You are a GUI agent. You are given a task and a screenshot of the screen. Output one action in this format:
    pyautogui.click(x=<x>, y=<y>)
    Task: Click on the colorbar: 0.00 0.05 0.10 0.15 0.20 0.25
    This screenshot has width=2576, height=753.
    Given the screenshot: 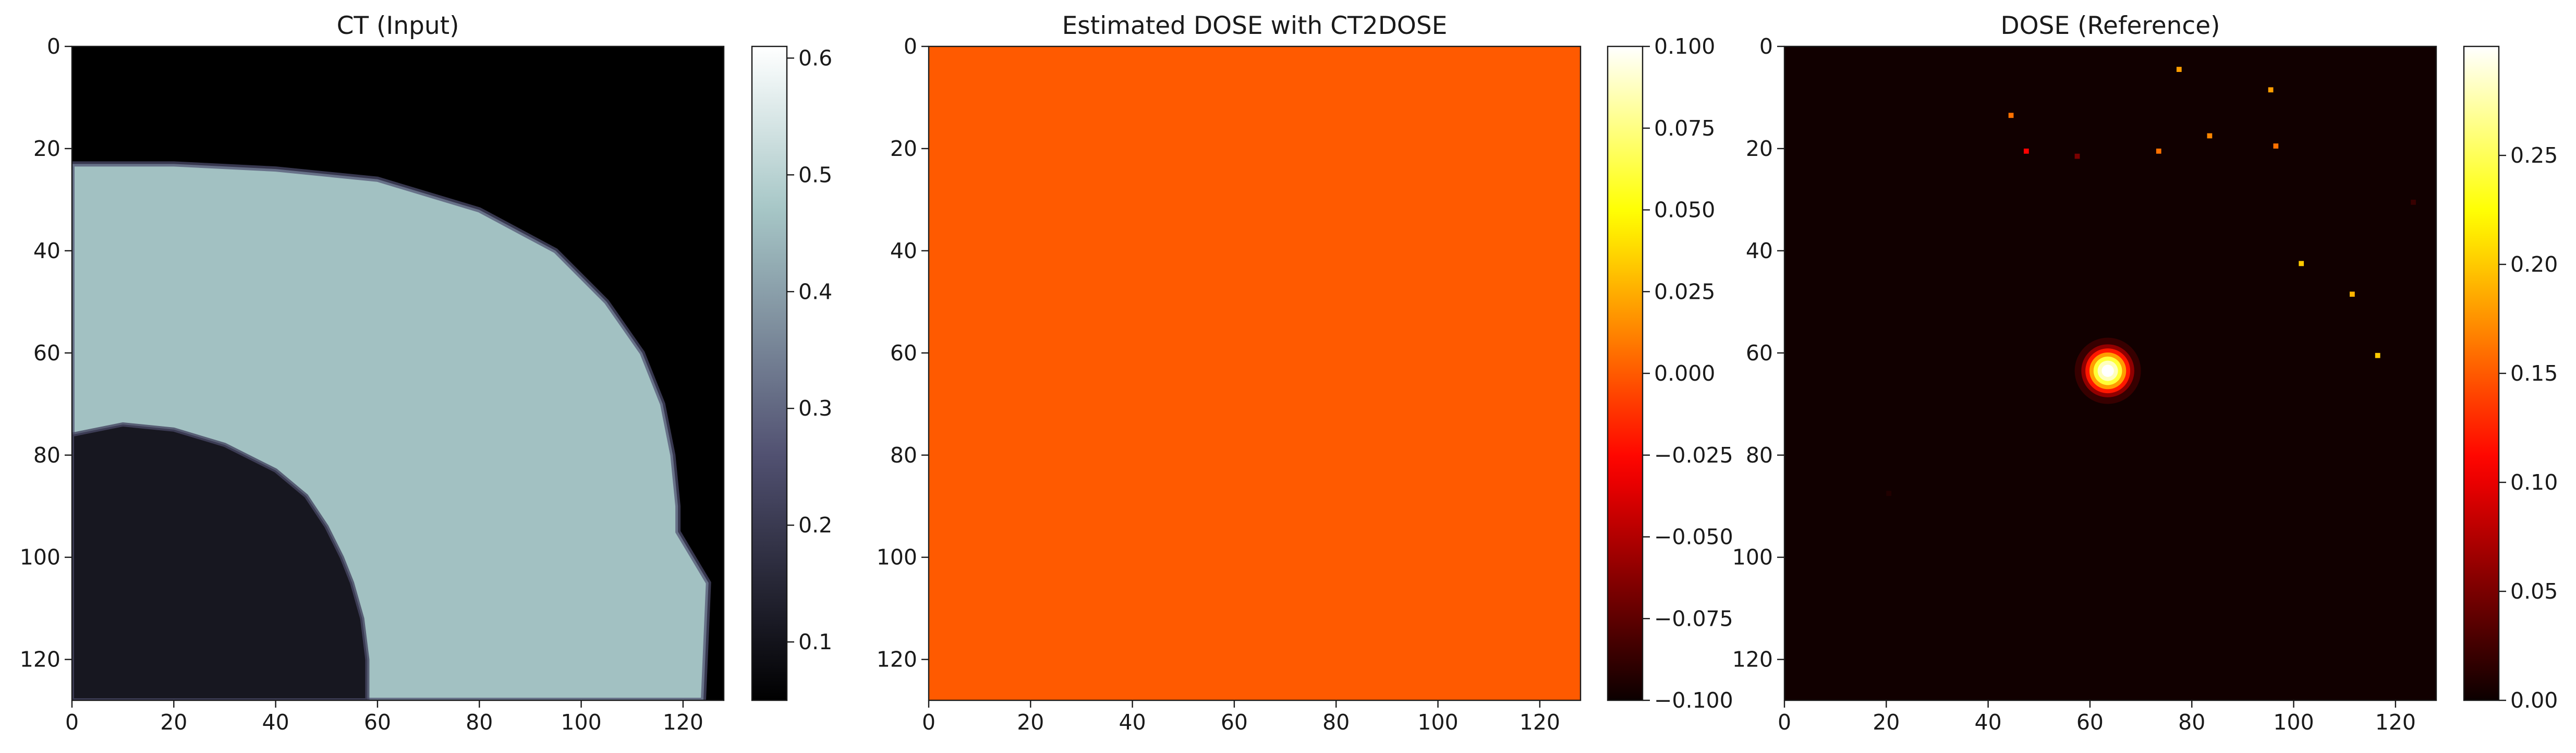 What is the action you would take?
    pyautogui.click(x=2510, y=379)
    